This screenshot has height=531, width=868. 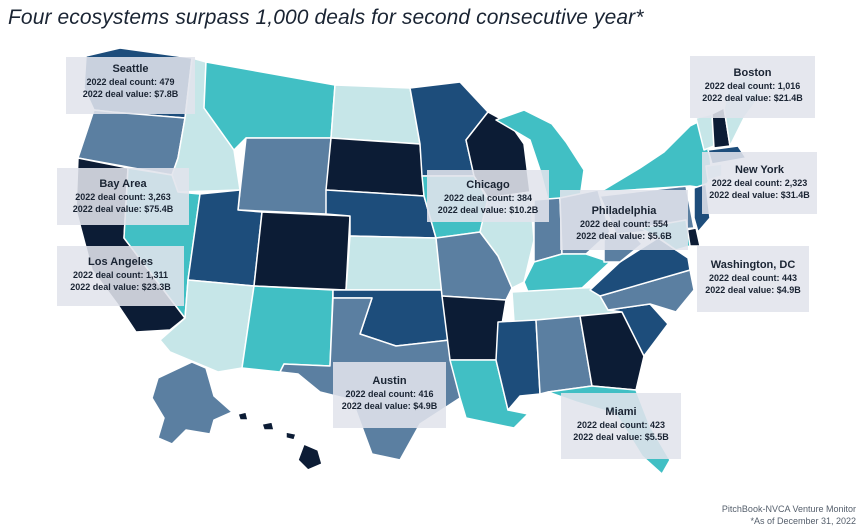 I want to click on state-wyoming, so click(x=284, y=176).